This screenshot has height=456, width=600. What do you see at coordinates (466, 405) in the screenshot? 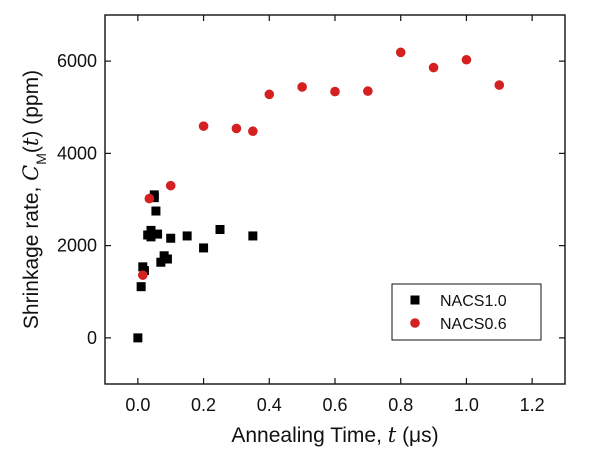
I see `x-tick-label: 1.0` at bounding box center [466, 405].